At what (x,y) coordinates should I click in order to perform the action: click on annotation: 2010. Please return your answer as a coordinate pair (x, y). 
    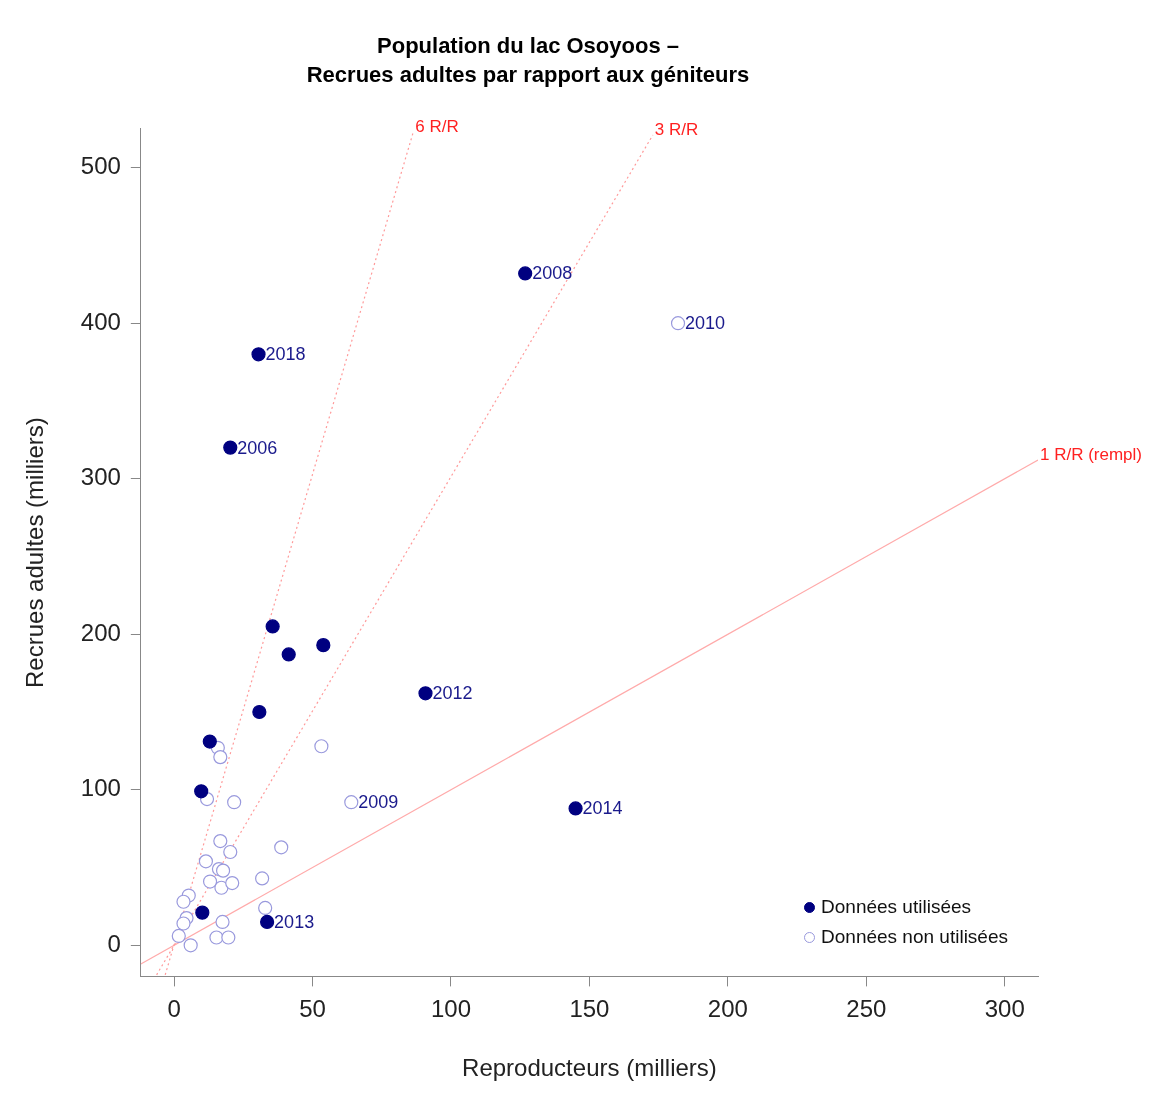
    Looking at the image, I should click on (705, 323).